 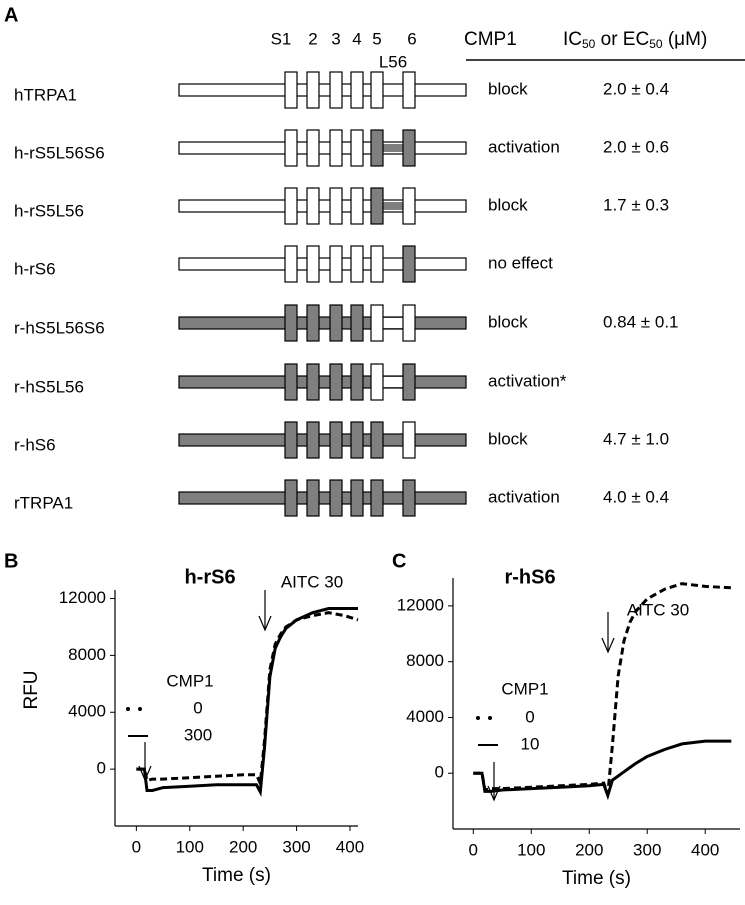 I want to click on y-tick-label: 8000, so click(x=87, y=654).